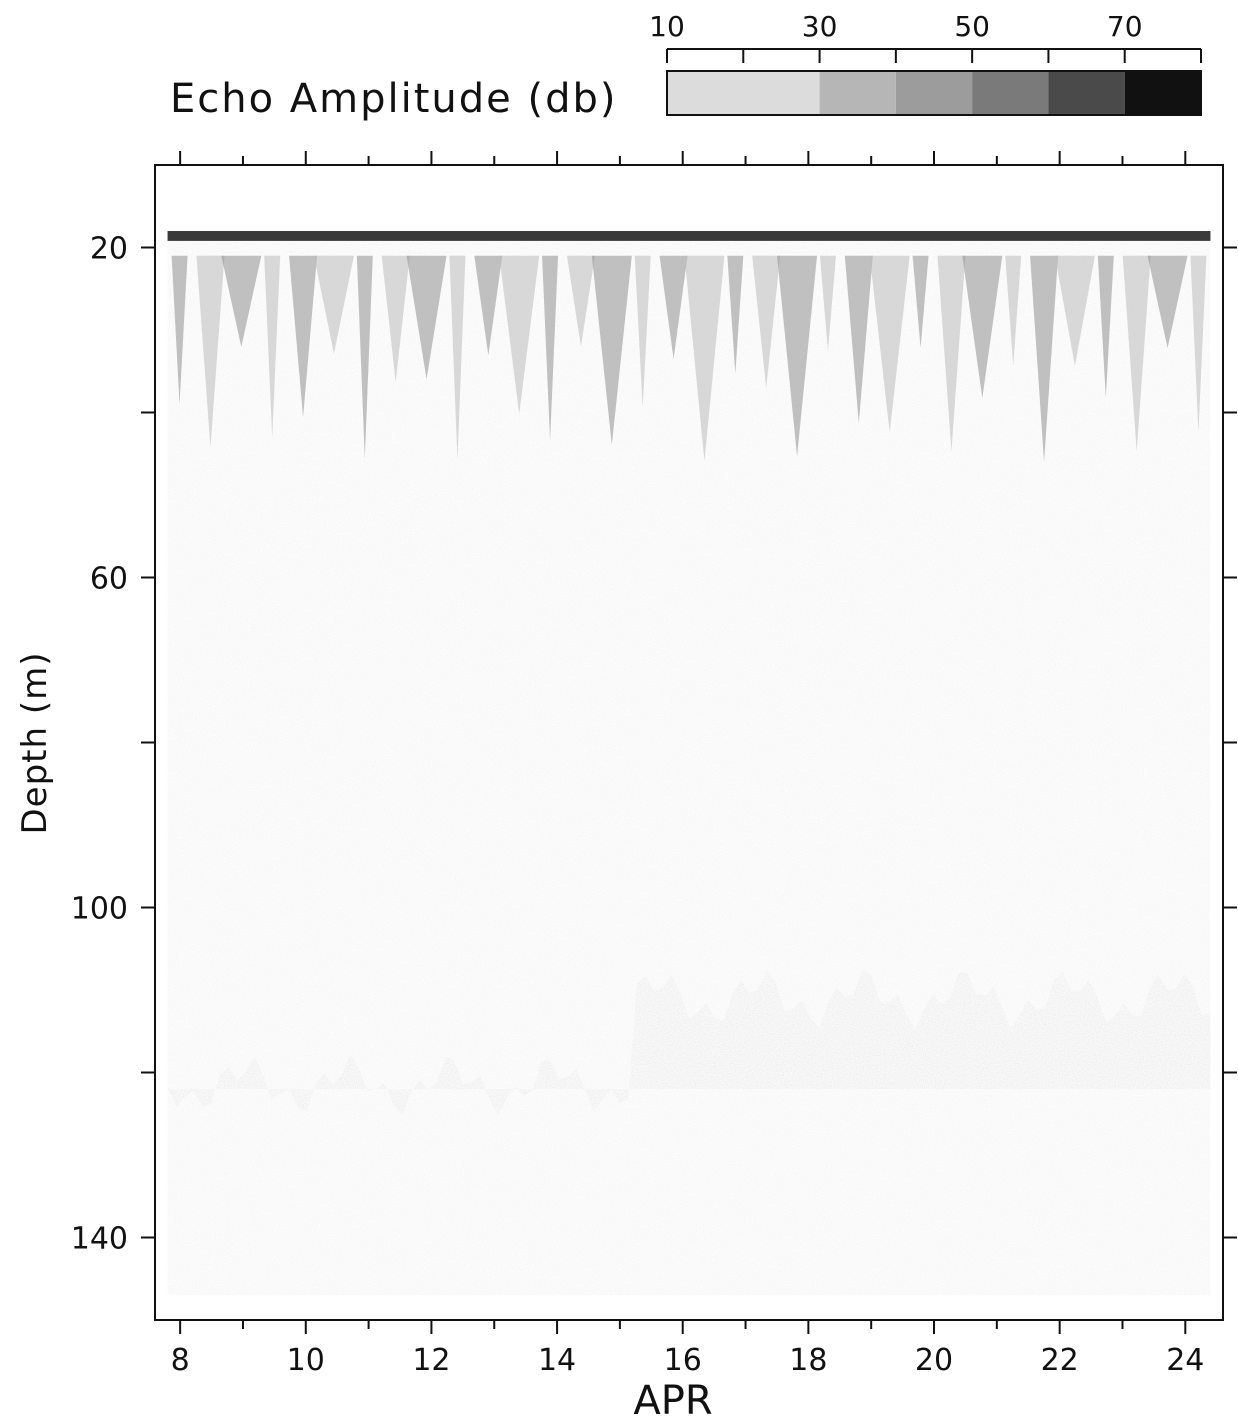 This screenshot has width=1238, height=1424. I want to click on y-tick-label: 140, so click(99, 1239).